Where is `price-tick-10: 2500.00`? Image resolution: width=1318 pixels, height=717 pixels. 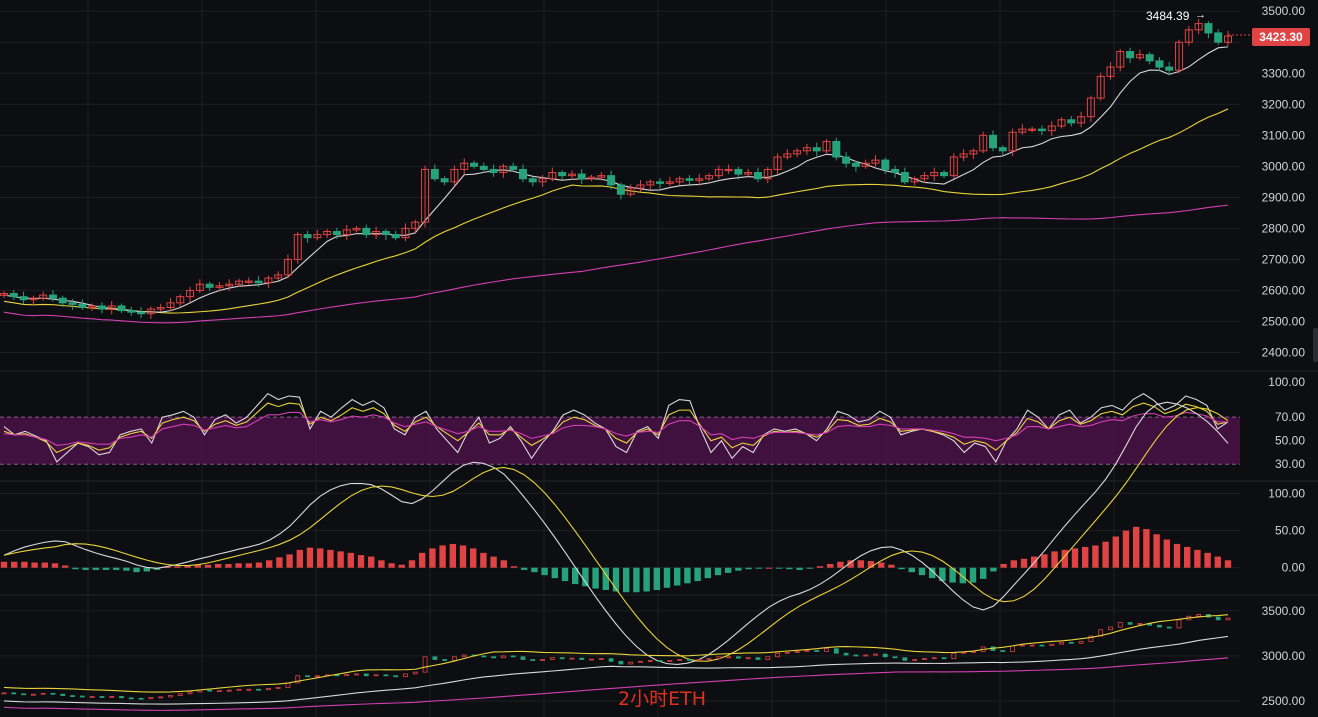 price-tick-10: 2500.00 is located at coordinates (1284, 321).